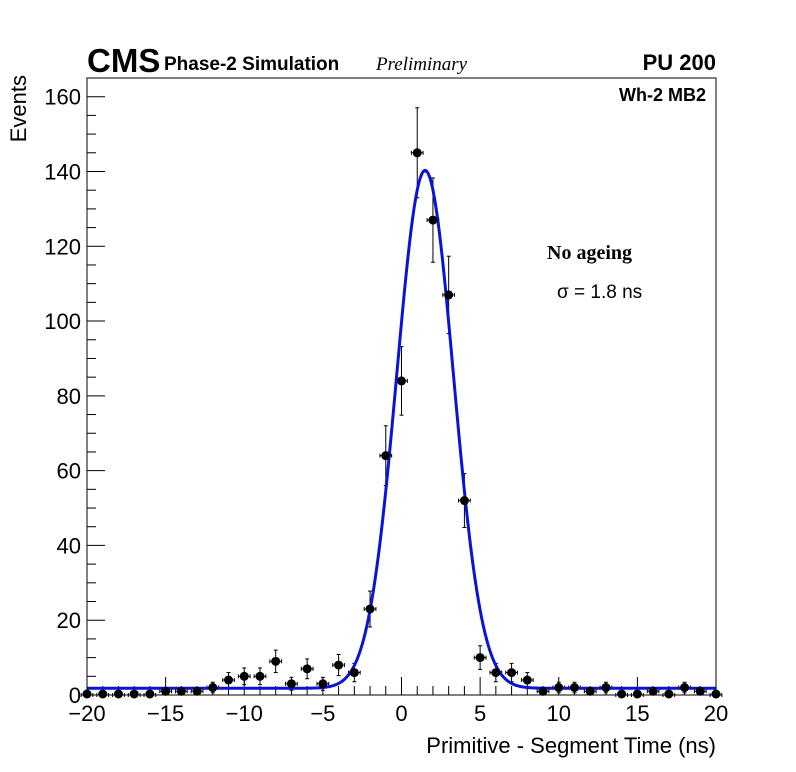 This screenshot has height=772, width=796. What do you see at coordinates (18, 108) in the screenshot?
I see `y-axis-label: Events` at bounding box center [18, 108].